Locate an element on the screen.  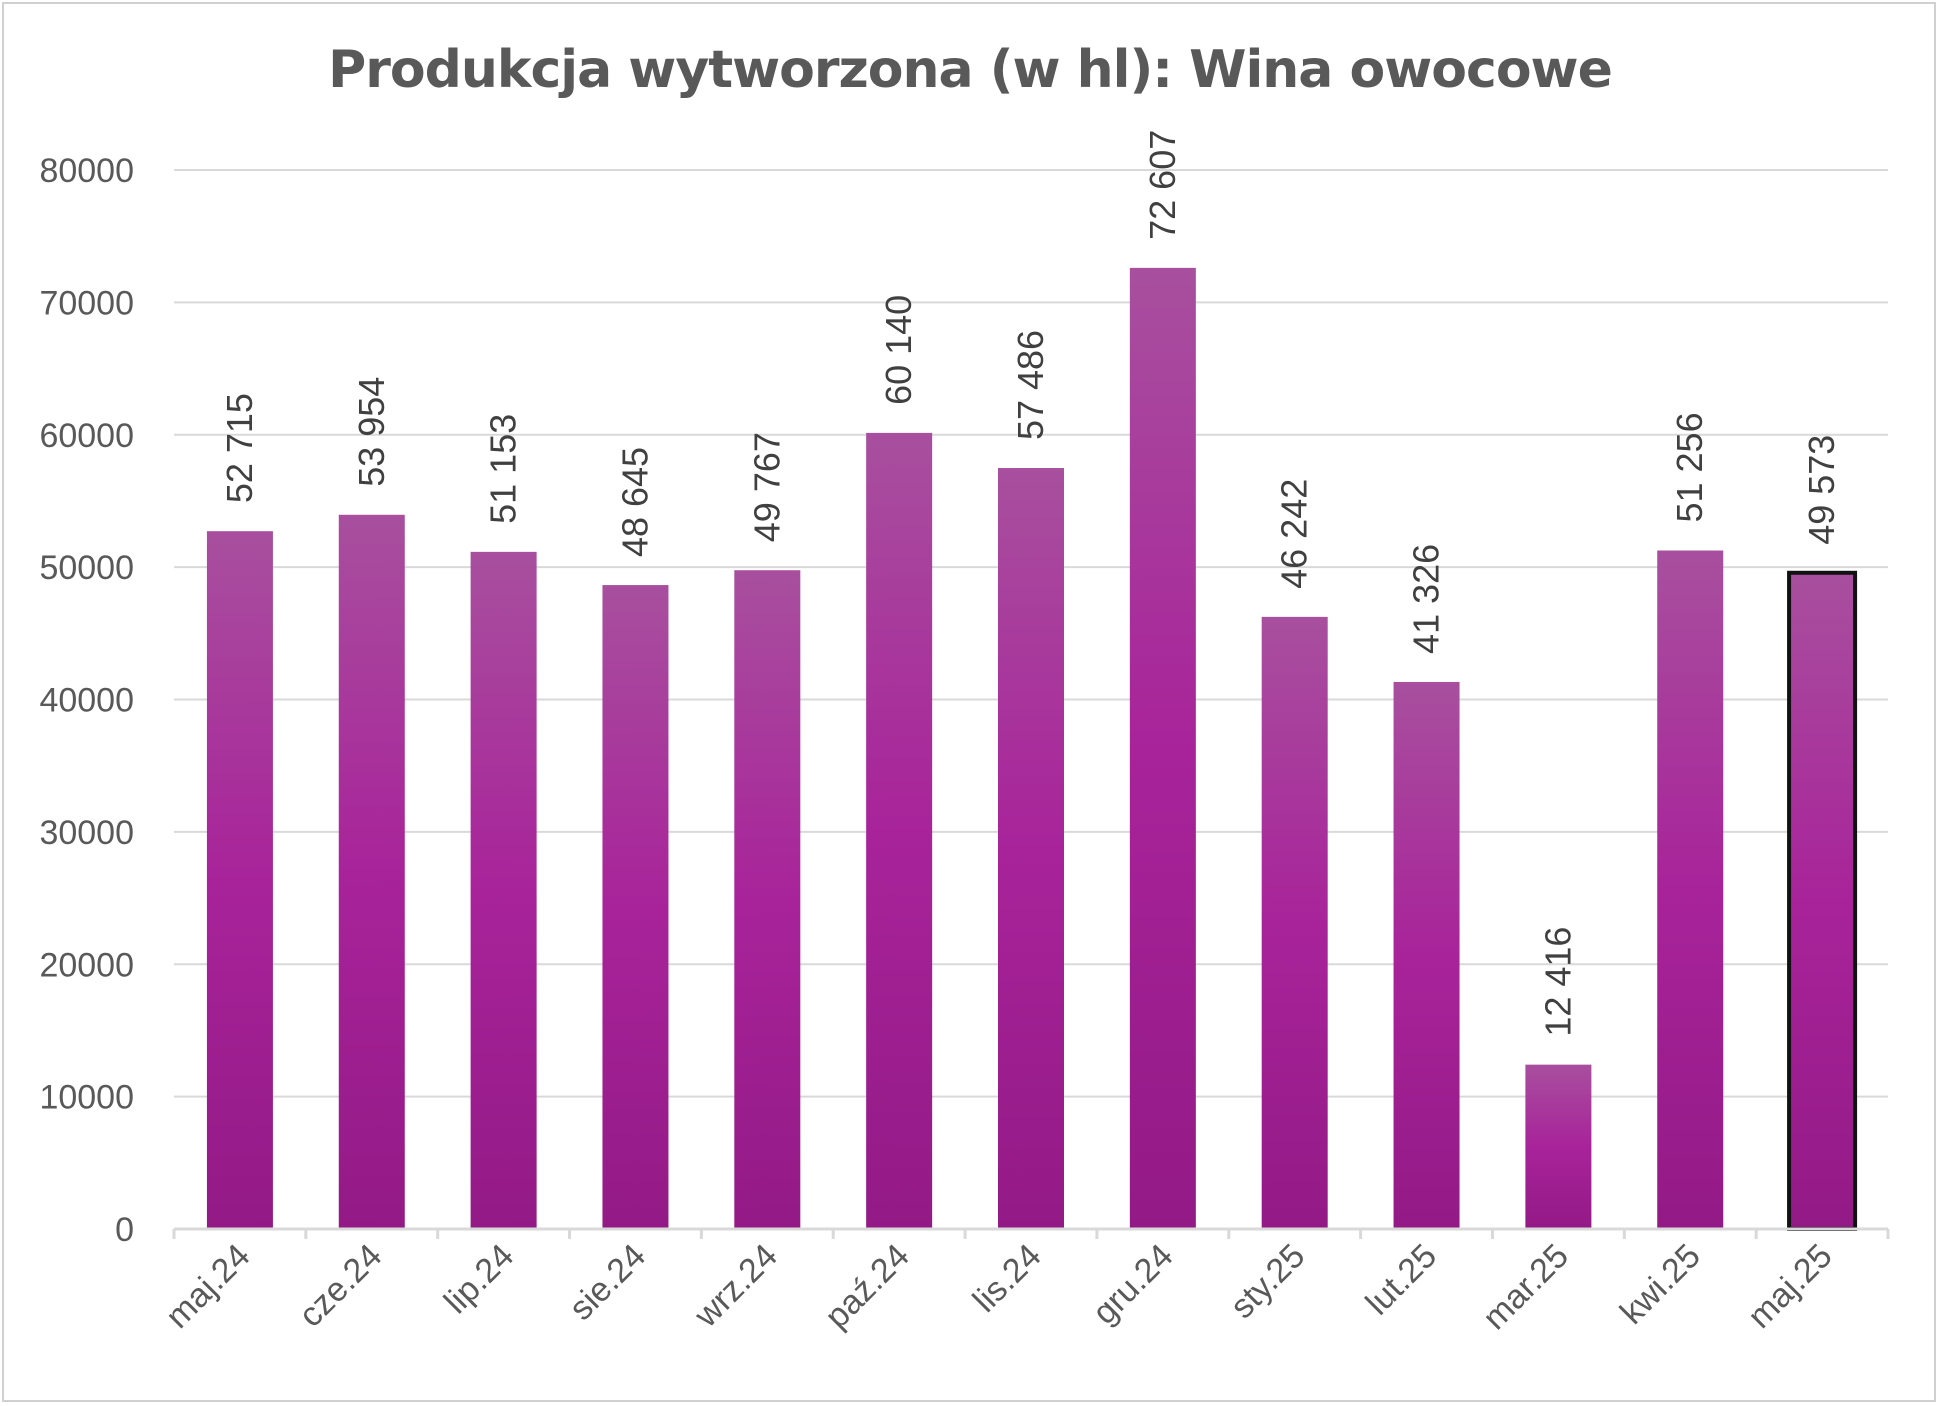
y-tick-label: 30000 is located at coordinates (86, 833).